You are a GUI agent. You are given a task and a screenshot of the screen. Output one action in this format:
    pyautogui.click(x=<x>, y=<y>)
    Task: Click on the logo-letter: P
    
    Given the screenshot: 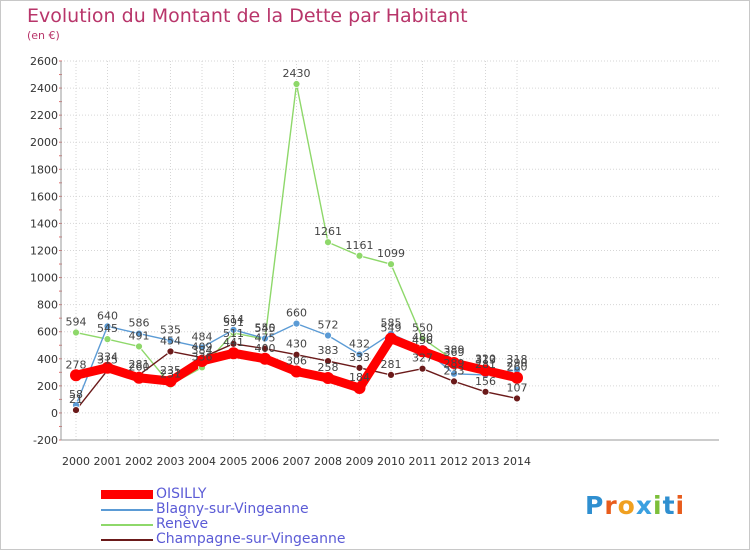 What is the action you would take?
    pyautogui.click(x=595, y=505)
    